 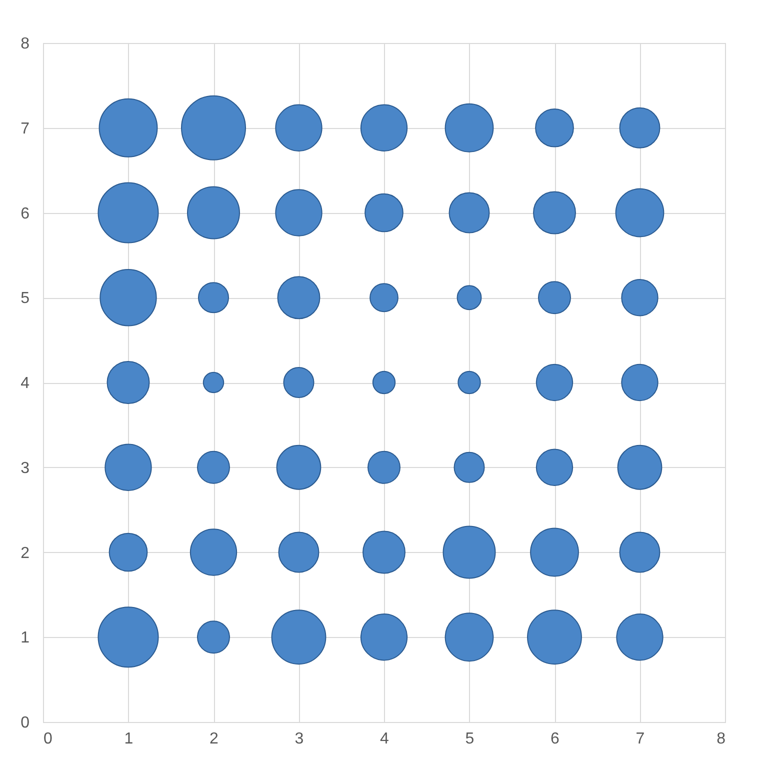 What do you see at coordinates (25, 638) in the screenshot?
I see `y-tick-label: 1` at bounding box center [25, 638].